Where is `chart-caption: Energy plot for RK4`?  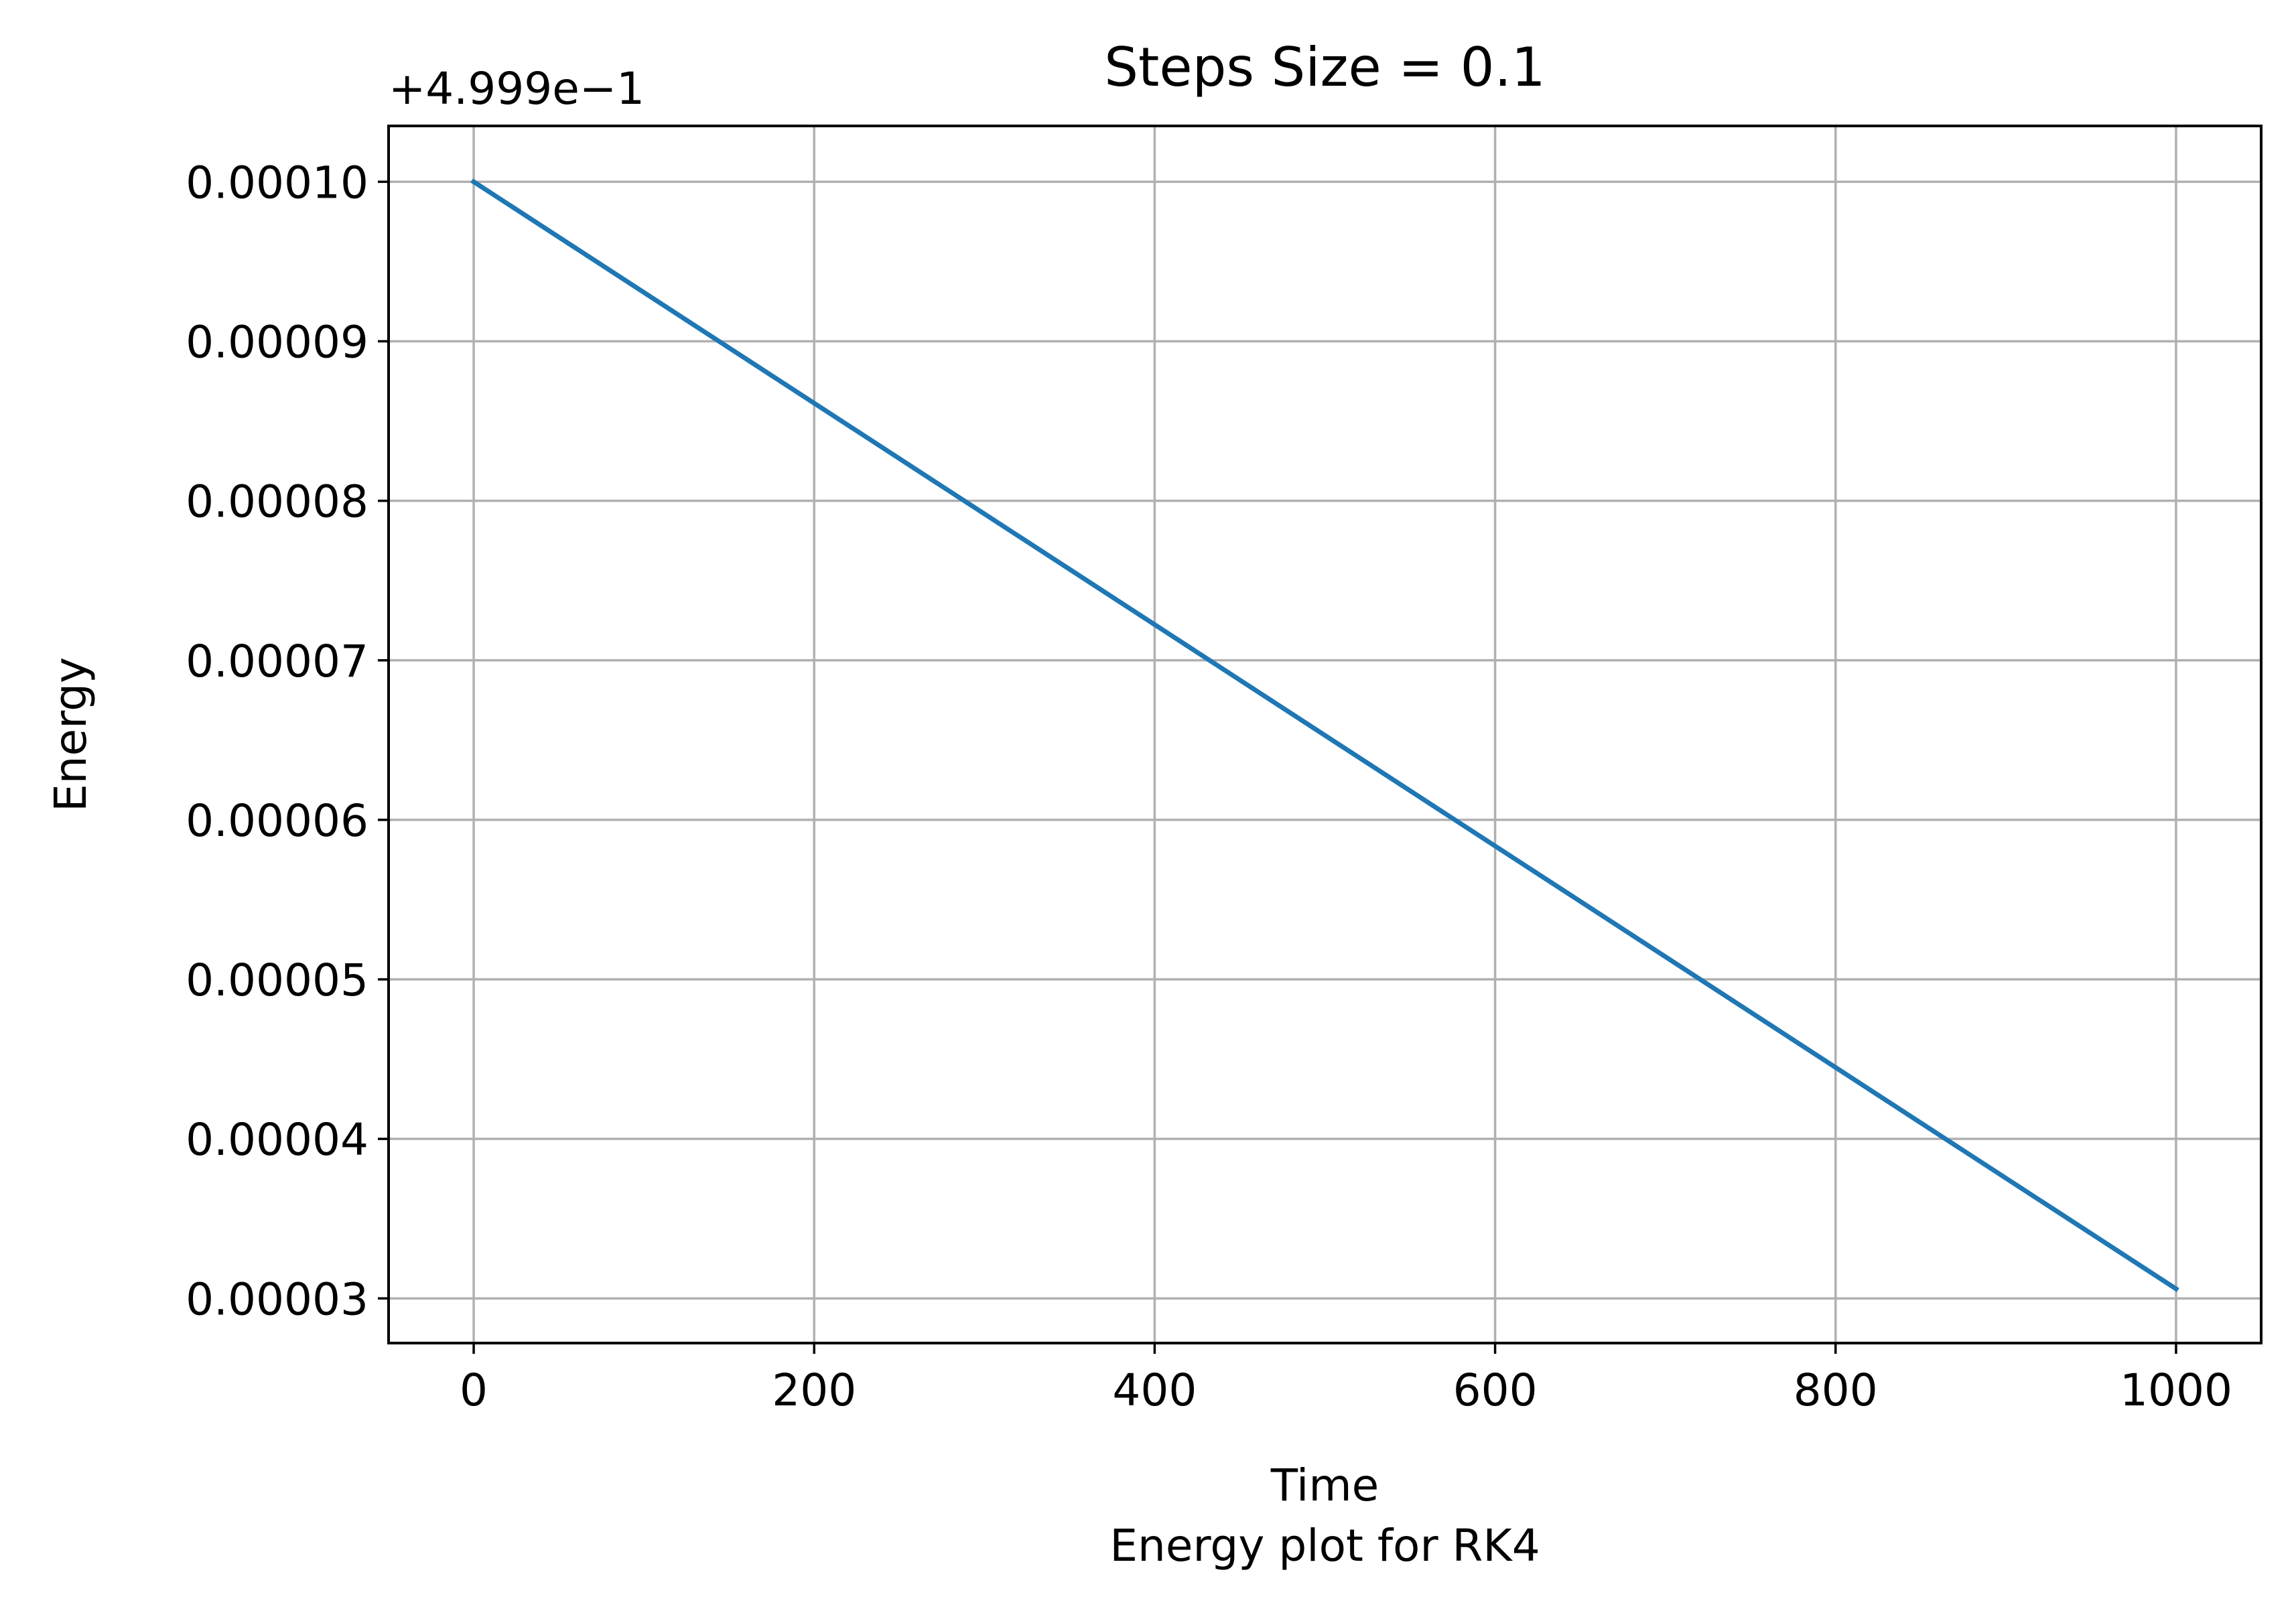
chart-caption: Energy plot for RK4 is located at coordinates (1324, 1545).